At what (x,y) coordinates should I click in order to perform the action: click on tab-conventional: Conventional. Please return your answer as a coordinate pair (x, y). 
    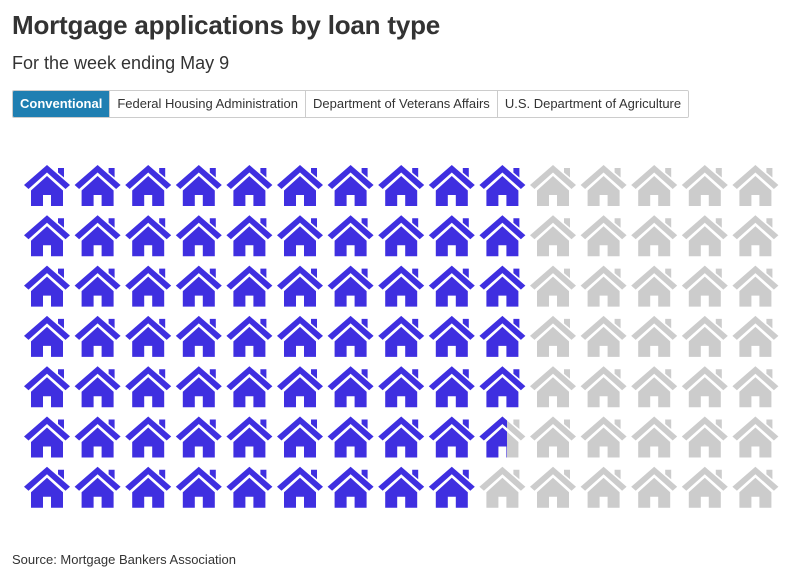
    Looking at the image, I should click on (61, 104).